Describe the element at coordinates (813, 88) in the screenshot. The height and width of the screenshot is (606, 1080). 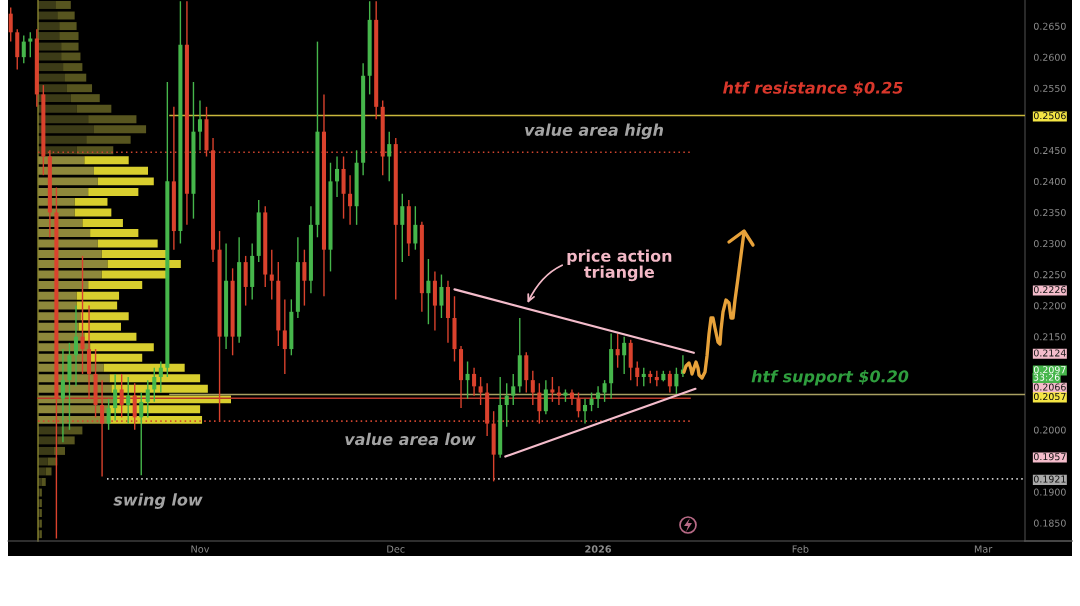
I see `ref-line-label: htf resistance $0.25` at that location.